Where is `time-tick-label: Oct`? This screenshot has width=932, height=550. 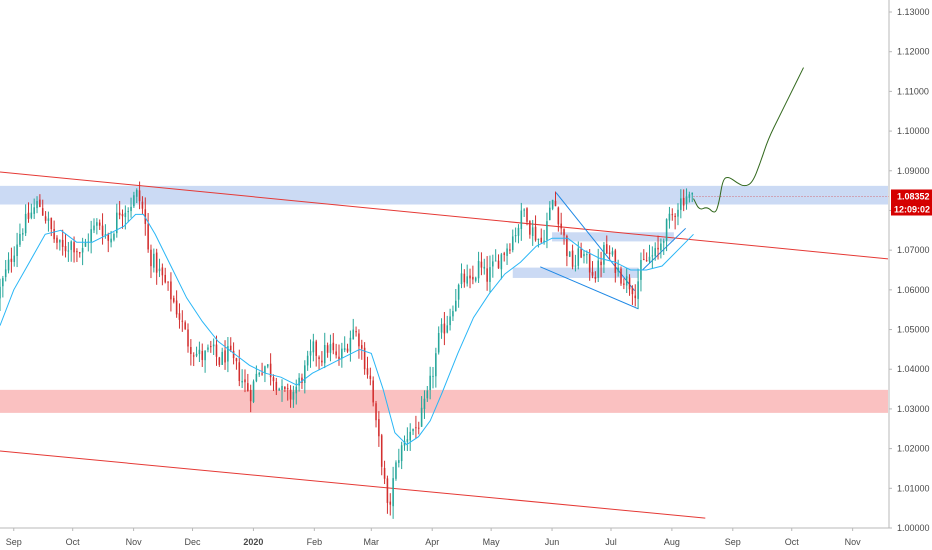
time-tick-label: Oct is located at coordinates (792, 542).